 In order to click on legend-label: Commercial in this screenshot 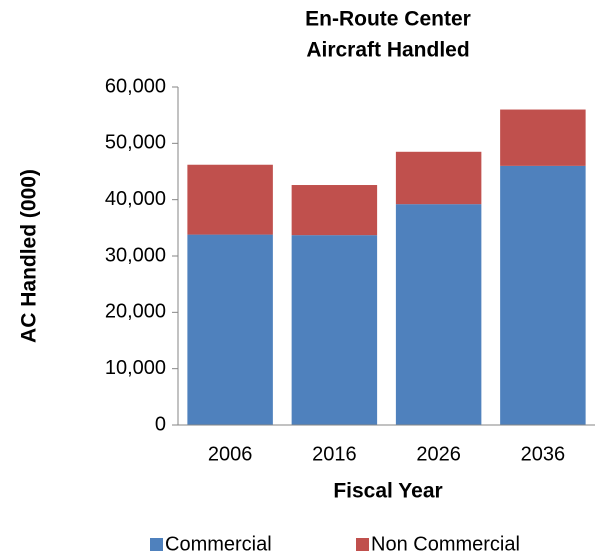, I will do `click(218, 544)`.